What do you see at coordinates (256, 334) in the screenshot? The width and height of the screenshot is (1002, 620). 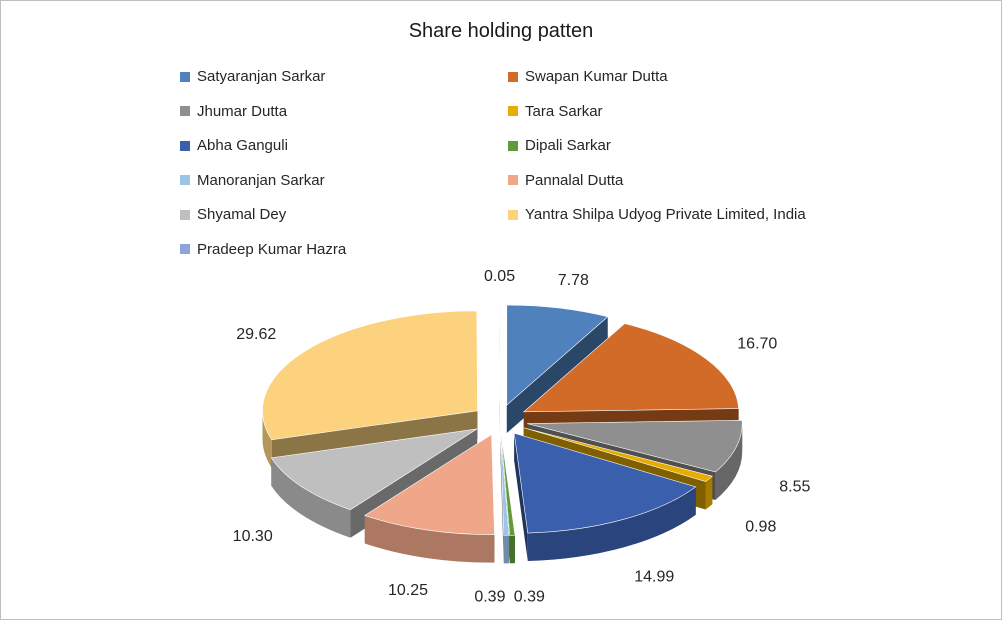 I see `data-label: 29.62` at bounding box center [256, 334].